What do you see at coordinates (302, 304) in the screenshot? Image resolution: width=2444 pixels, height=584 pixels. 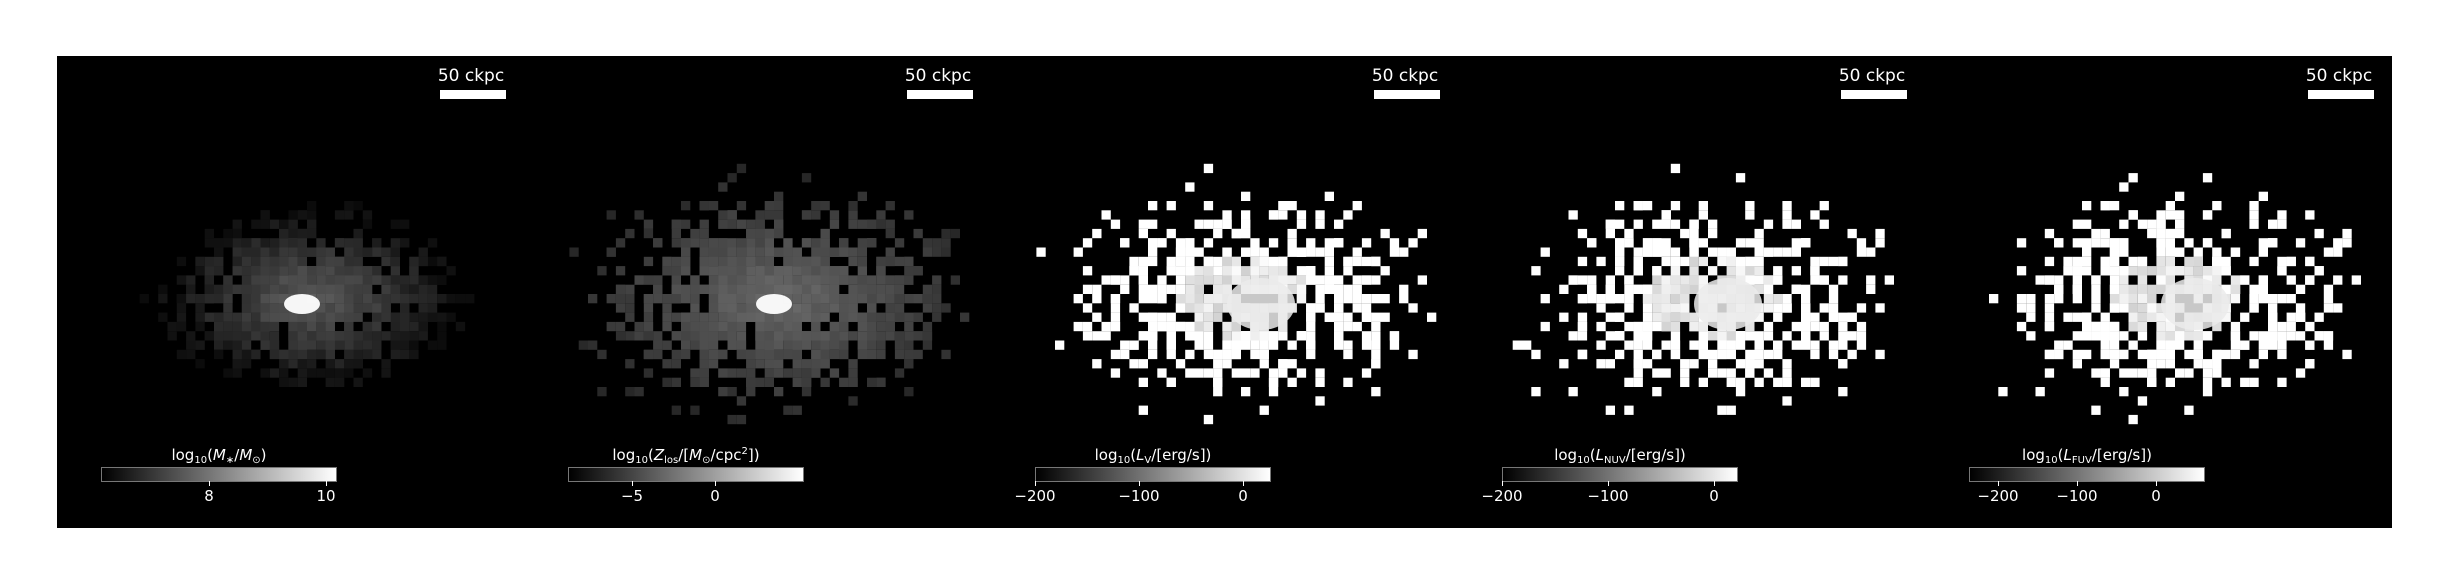 I see `galaxy-core` at bounding box center [302, 304].